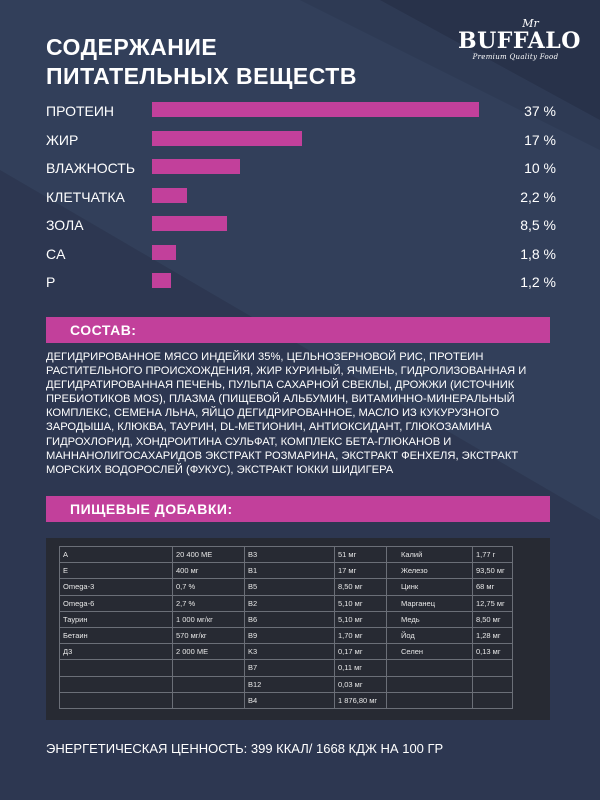 This screenshot has height=800, width=600. What do you see at coordinates (429, 554) in the screenshot?
I see `additive-name: Калий` at bounding box center [429, 554].